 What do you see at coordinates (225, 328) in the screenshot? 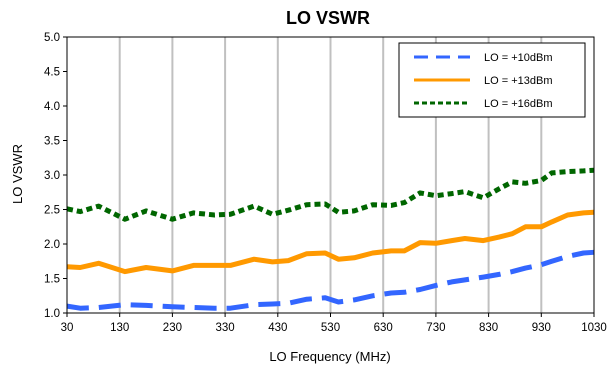
I see `x-tick-label: 330` at bounding box center [225, 328].